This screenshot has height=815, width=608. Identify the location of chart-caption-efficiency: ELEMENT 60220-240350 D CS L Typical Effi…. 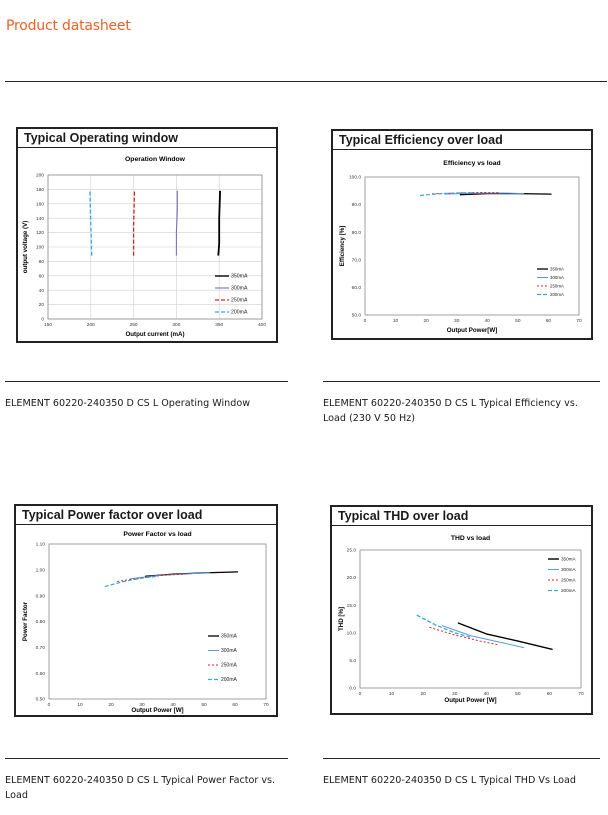
(450, 411).